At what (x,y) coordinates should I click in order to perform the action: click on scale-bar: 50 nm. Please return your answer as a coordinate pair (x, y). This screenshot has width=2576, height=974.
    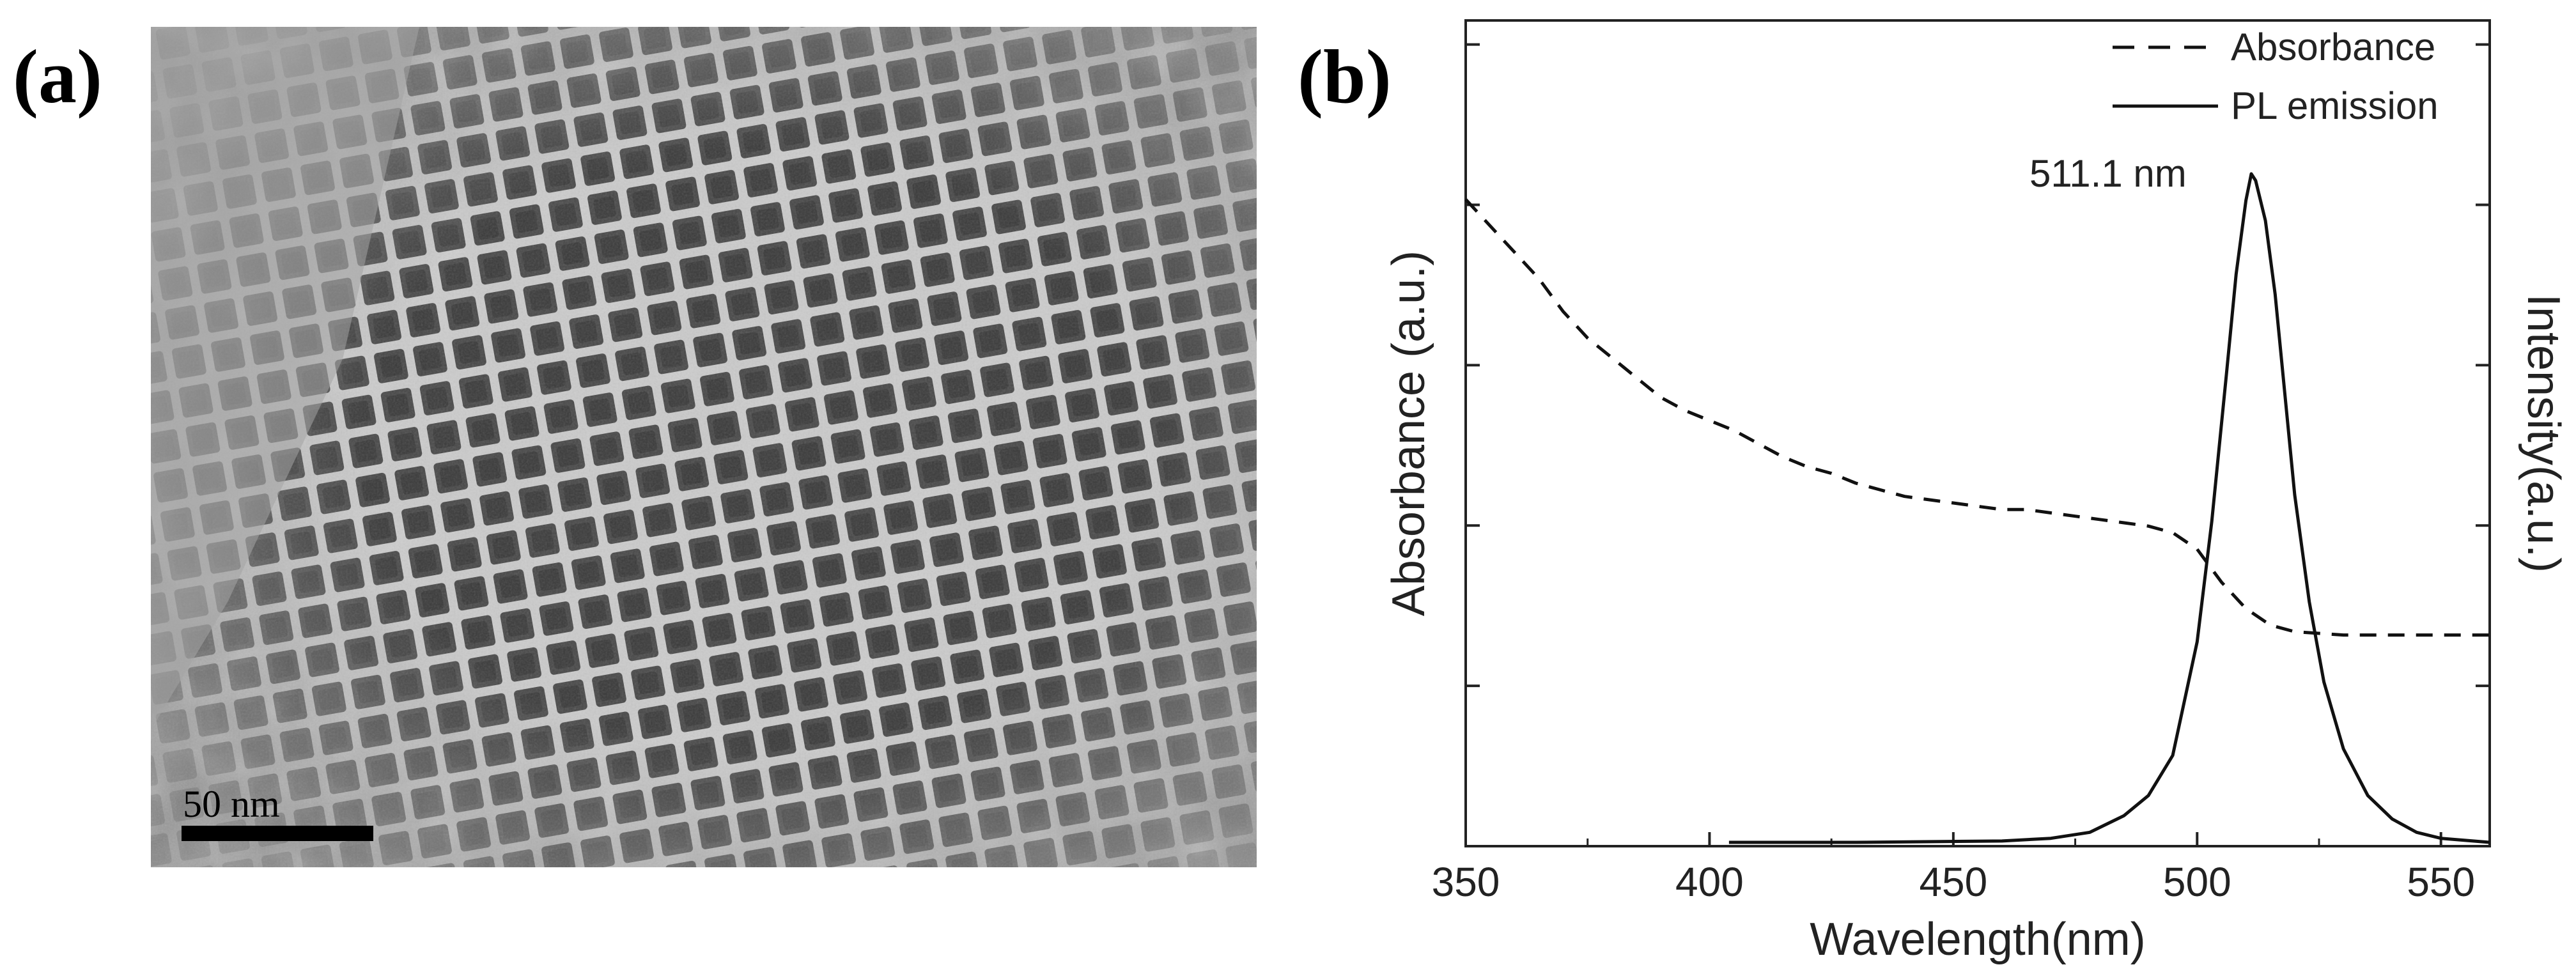
    Looking at the image, I should click on (277, 812).